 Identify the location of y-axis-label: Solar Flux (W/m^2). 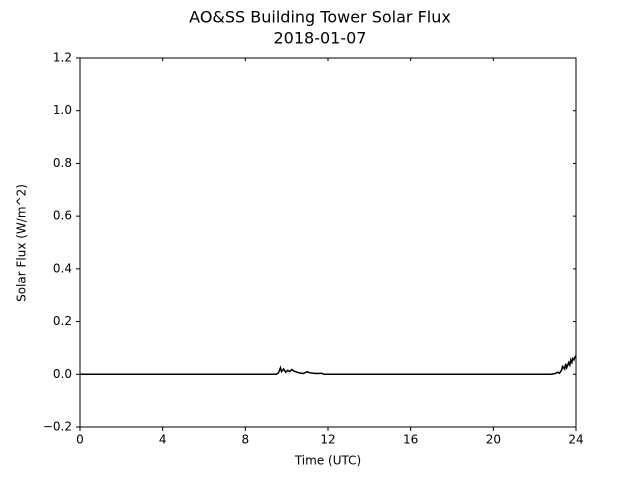
(22, 243).